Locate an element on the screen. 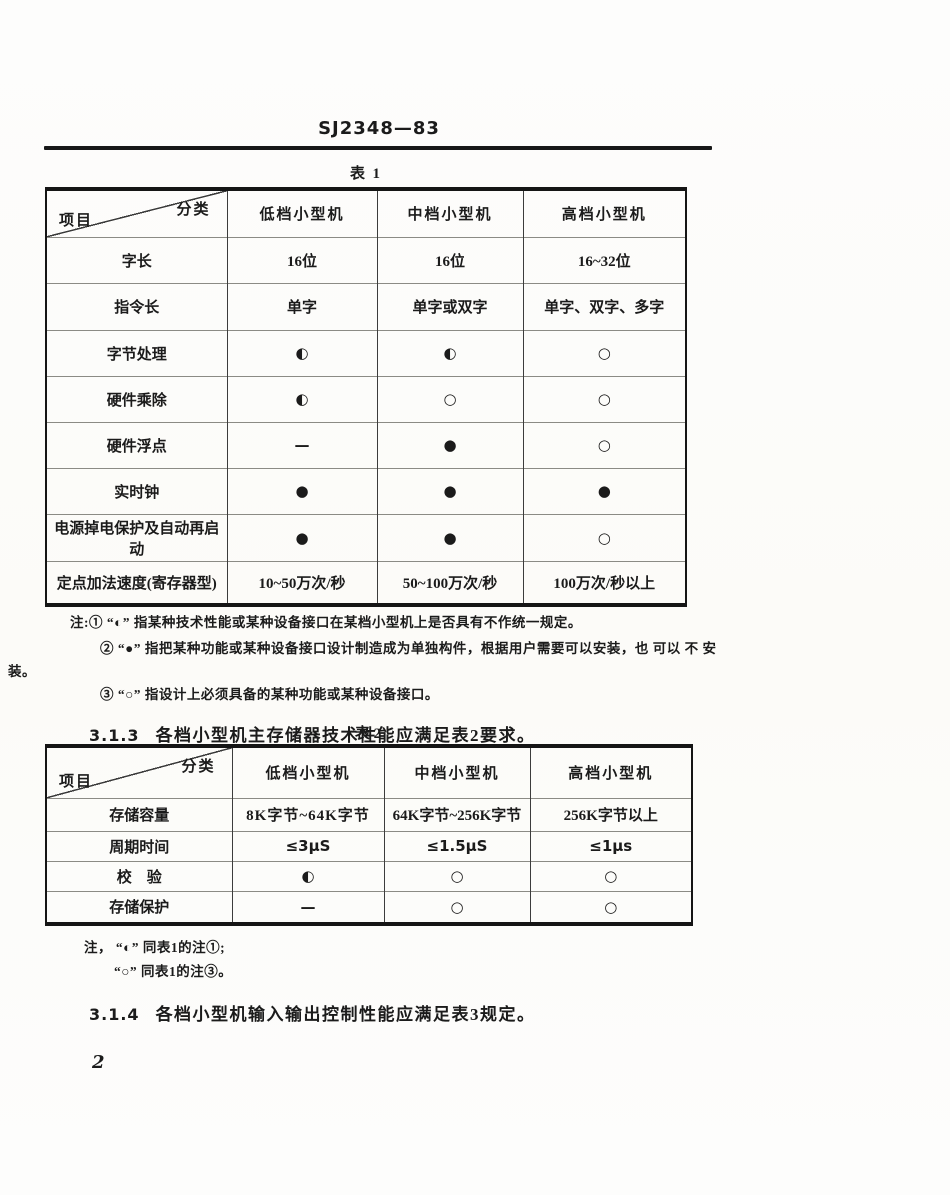 This screenshot has height=1195, width=950. row-label: 存储保护 is located at coordinates (139, 907).